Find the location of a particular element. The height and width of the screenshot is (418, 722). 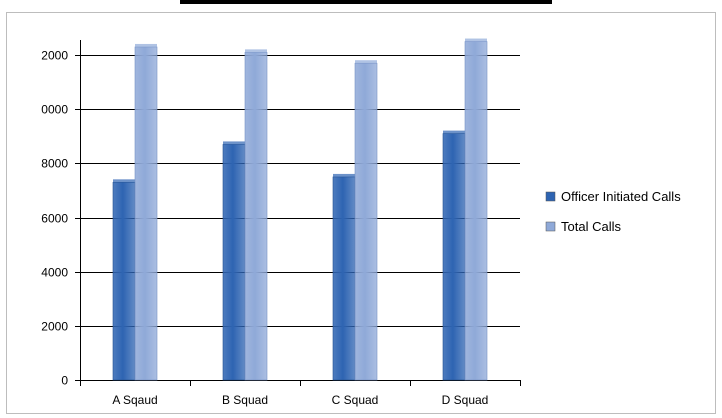

y-tick-label: 4000 is located at coordinates (54, 273).